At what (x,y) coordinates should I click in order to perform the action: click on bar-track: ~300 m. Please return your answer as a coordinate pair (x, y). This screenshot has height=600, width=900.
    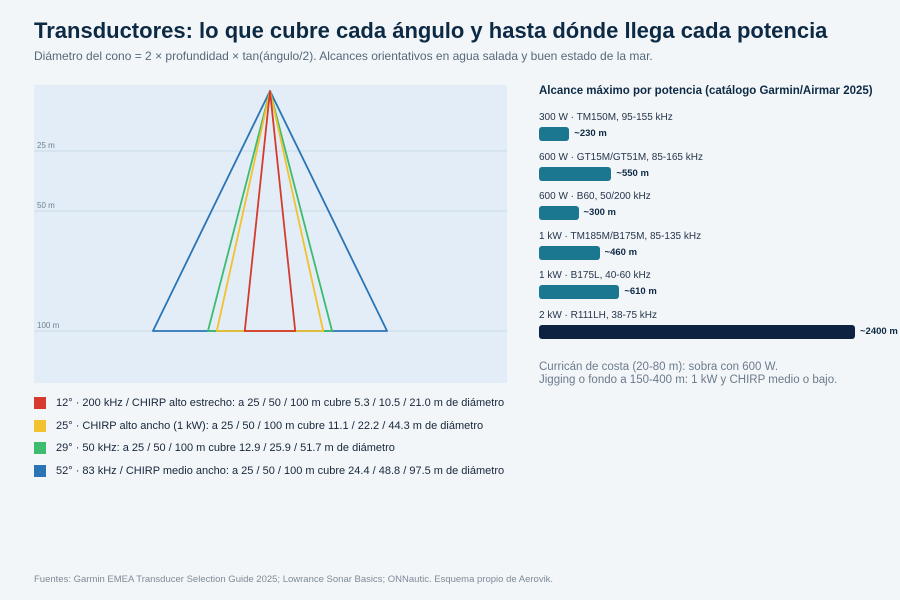
    Looking at the image, I should click on (719, 213).